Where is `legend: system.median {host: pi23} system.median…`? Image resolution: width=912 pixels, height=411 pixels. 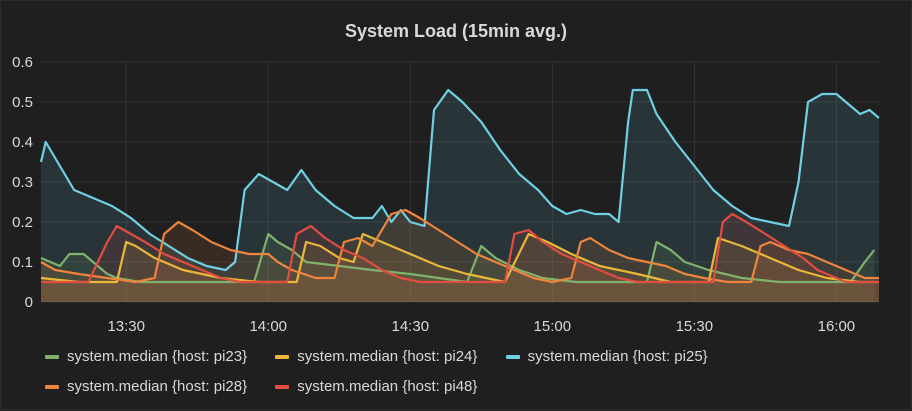 legend: system.median {host: pi23} system.median… is located at coordinates (465, 371).